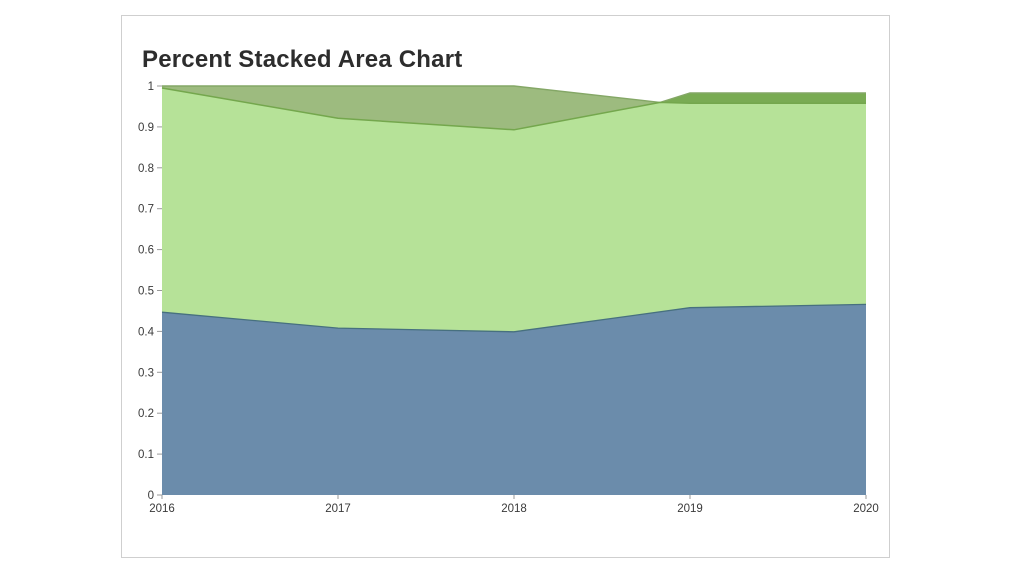 Image resolution: width=1024 pixels, height=576 pixels. What do you see at coordinates (151, 496) in the screenshot?
I see `y-axis-tick-label: 0` at bounding box center [151, 496].